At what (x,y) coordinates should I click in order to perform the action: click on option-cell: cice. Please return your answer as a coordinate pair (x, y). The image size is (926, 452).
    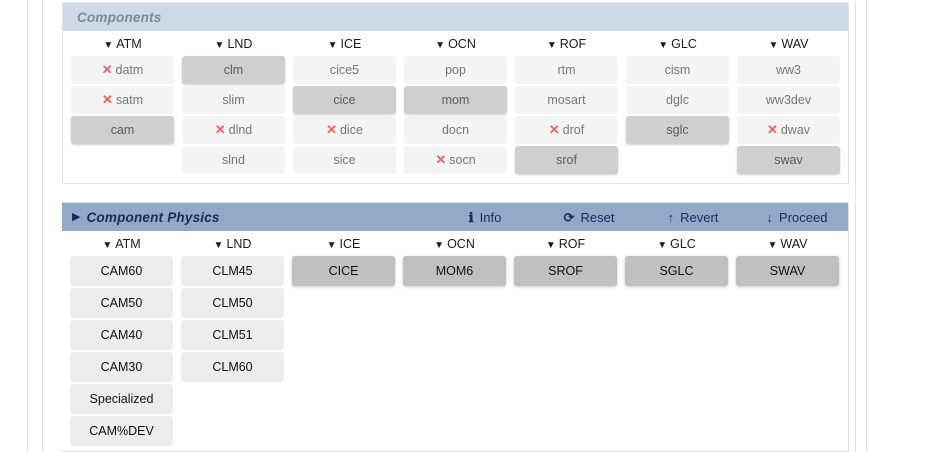
    Looking at the image, I should click on (344, 100).